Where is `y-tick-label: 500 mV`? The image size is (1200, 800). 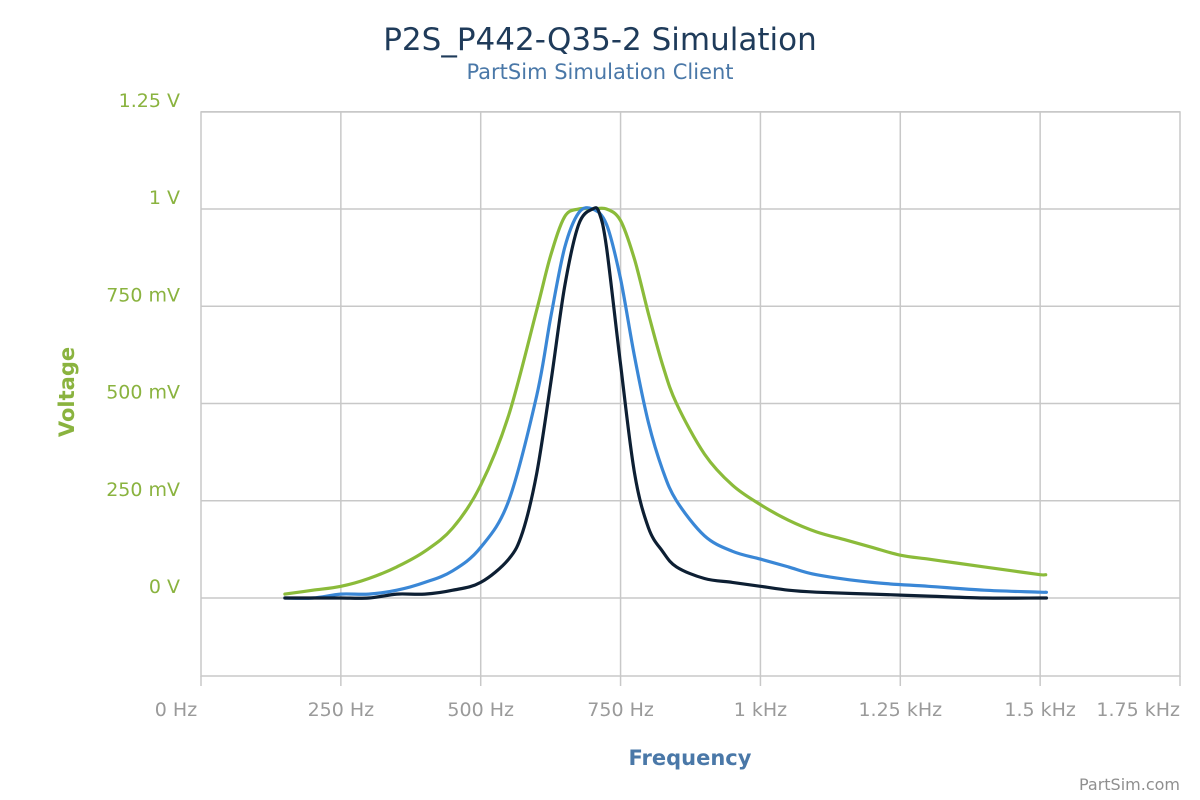 y-tick-label: 500 mV is located at coordinates (143, 393).